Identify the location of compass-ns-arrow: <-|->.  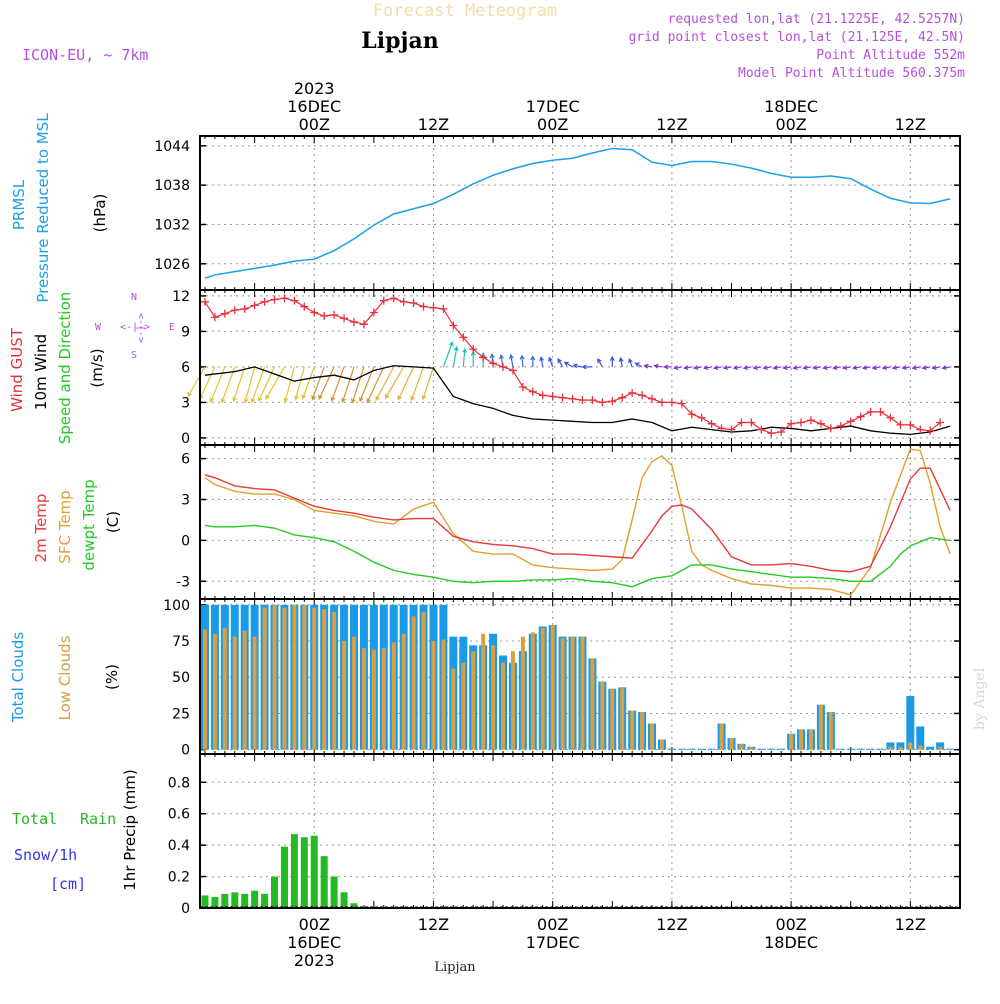
(140, 328).